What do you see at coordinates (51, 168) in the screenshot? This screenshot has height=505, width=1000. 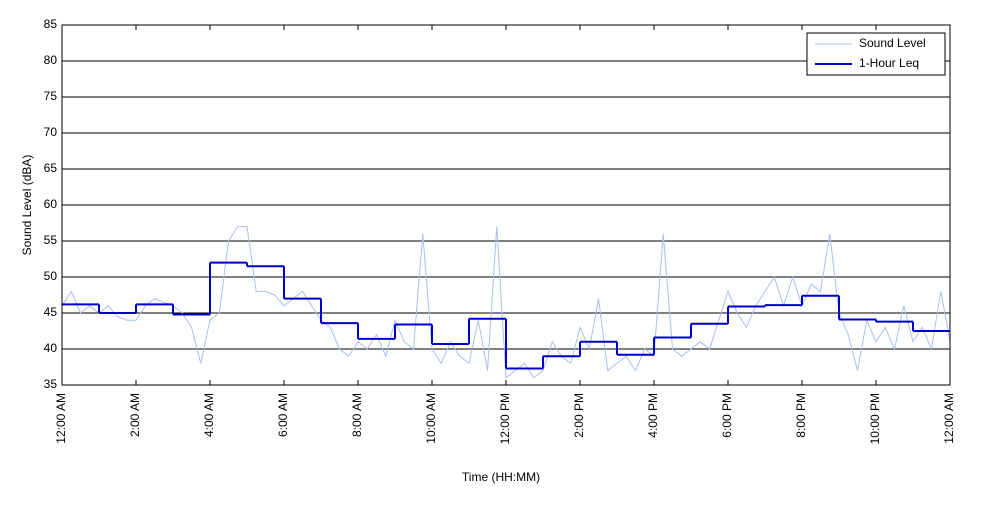 I see `y-tick-label: 65` at bounding box center [51, 168].